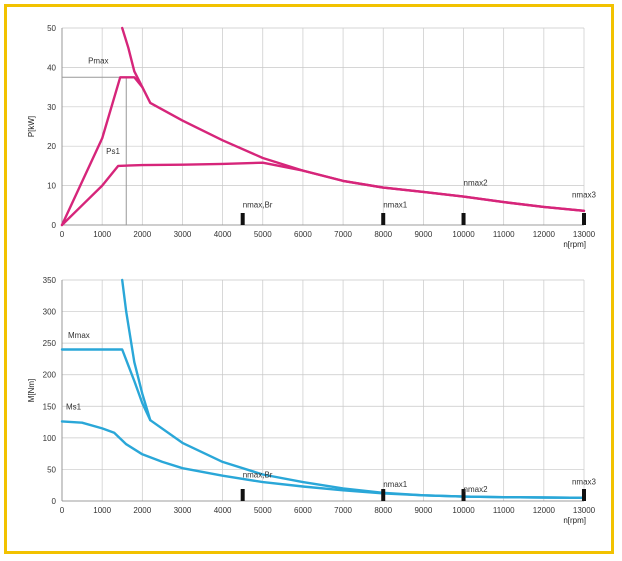 This screenshot has width=622, height=561. Describe the element at coordinates (50, 438) in the screenshot. I see `y-tick-label: 100` at that location.